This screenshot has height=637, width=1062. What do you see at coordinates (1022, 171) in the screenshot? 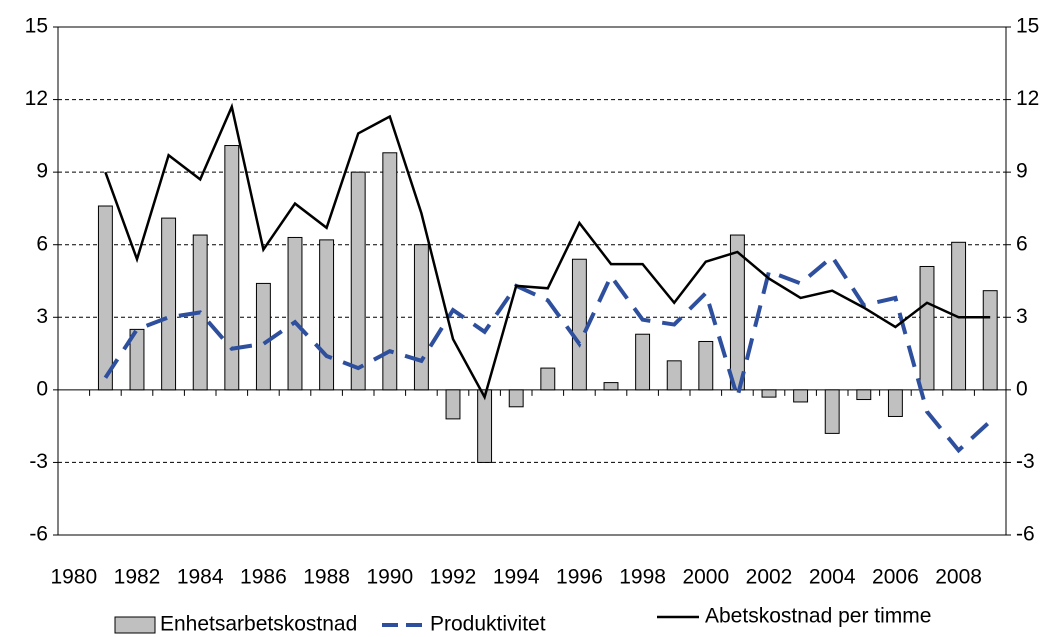
I see `y2-tick-label: 9` at bounding box center [1022, 171].